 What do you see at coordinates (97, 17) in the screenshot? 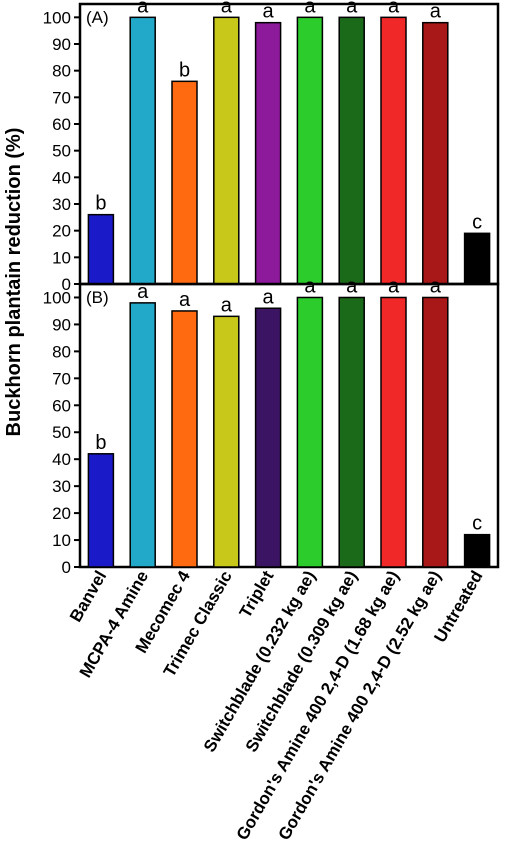
I see `panel-label: (A)` at bounding box center [97, 17].